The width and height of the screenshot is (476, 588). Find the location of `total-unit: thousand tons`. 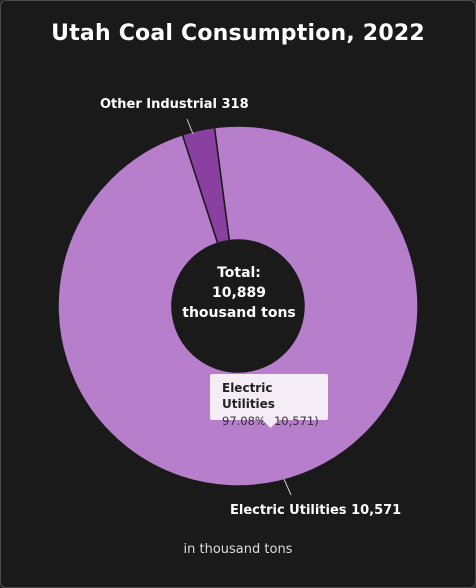

total-unit: thousand tons is located at coordinates (239, 313).